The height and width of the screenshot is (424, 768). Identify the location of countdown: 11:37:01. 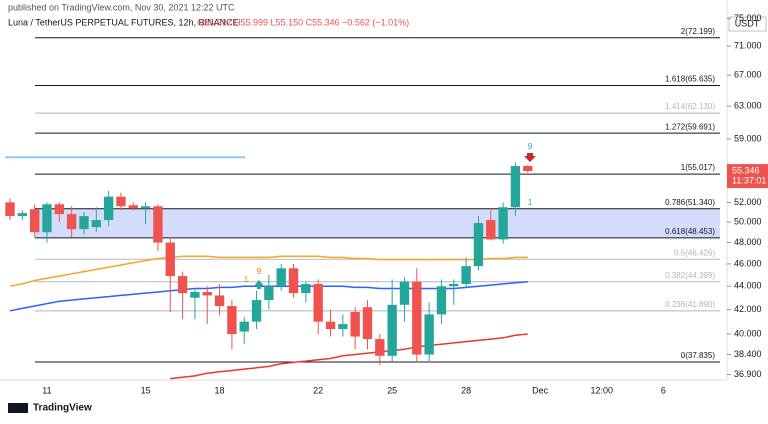
(749, 180).